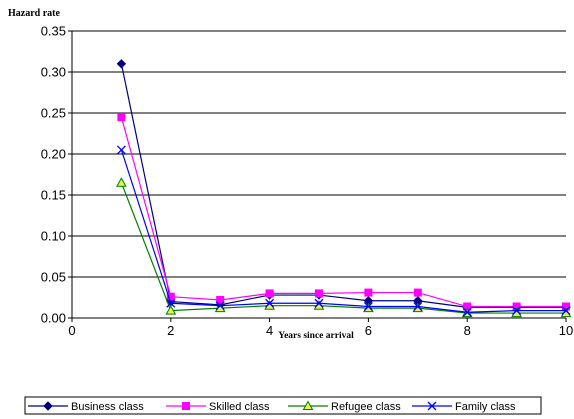 The width and height of the screenshot is (574, 419). What do you see at coordinates (170, 330) in the screenshot?
I see `x-tick-label: 2` at bounding box center [170, 330].